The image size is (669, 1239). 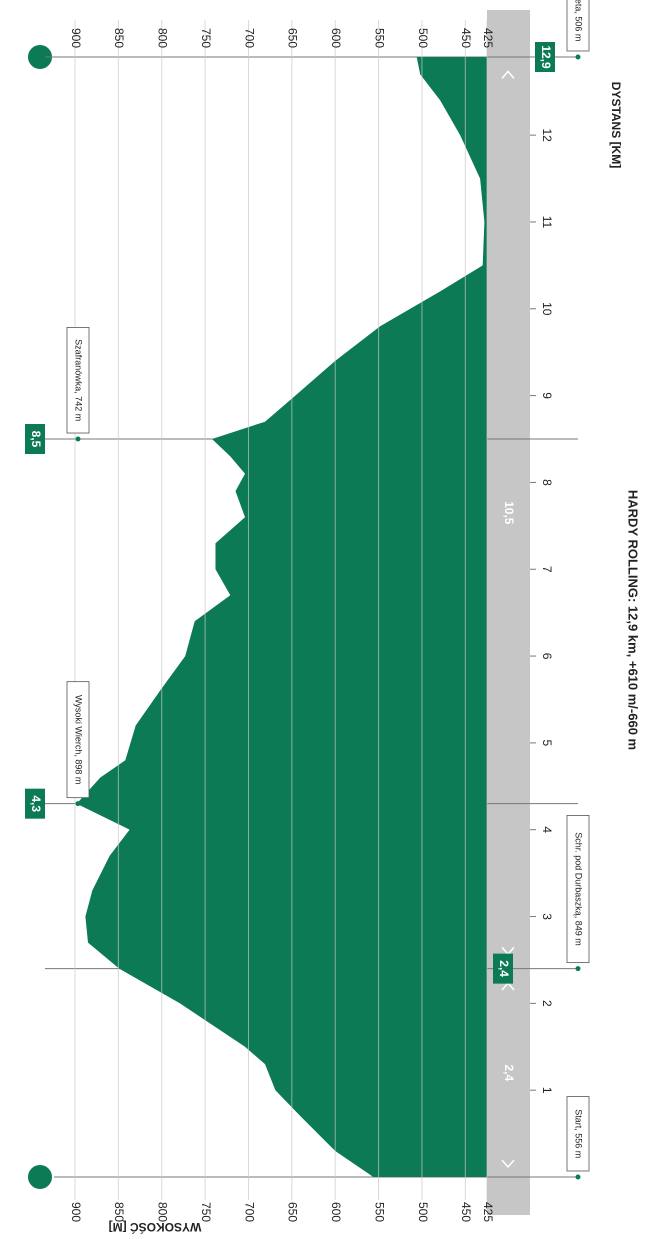 What do you see at coordinates (508, 612) in the screenshot?
I see `distance-band` at bounding box center [508, 612].